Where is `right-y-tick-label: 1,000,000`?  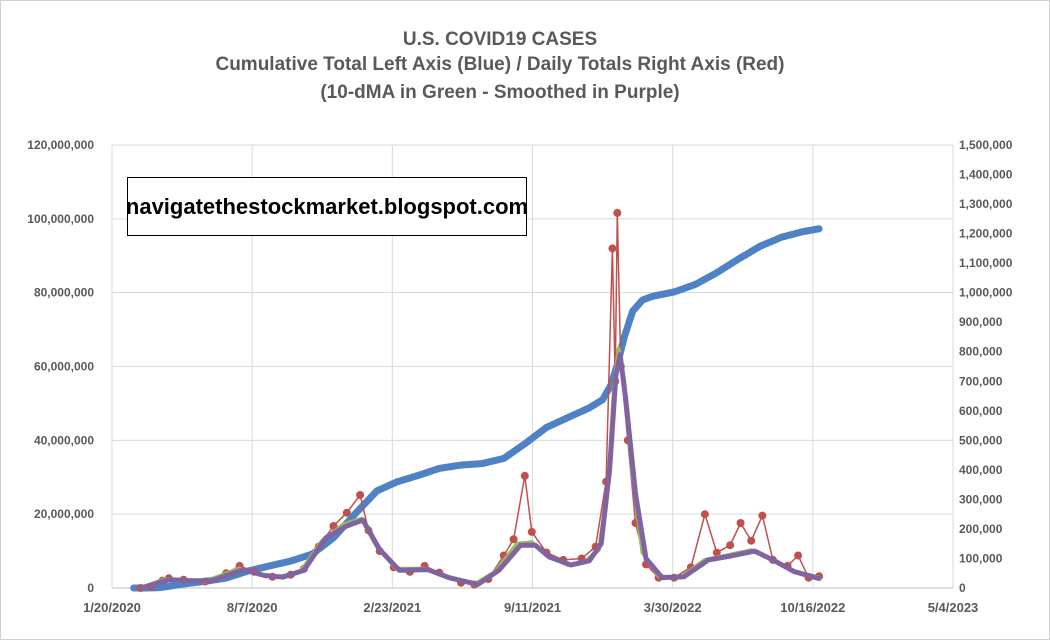
right-y-tick-label: 1,000,000 is located at coordinates (986, 293).